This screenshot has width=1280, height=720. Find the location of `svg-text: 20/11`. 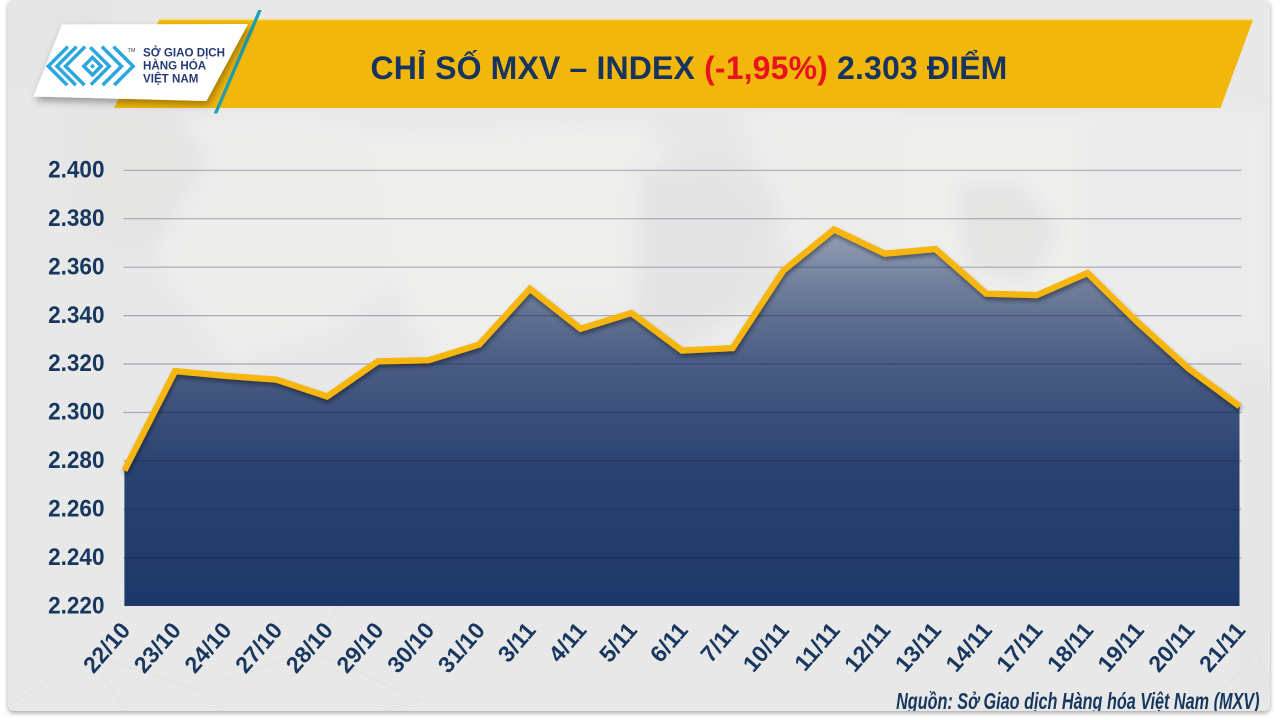

svg-text: 20/11 is located at coordinates (1171, 647).